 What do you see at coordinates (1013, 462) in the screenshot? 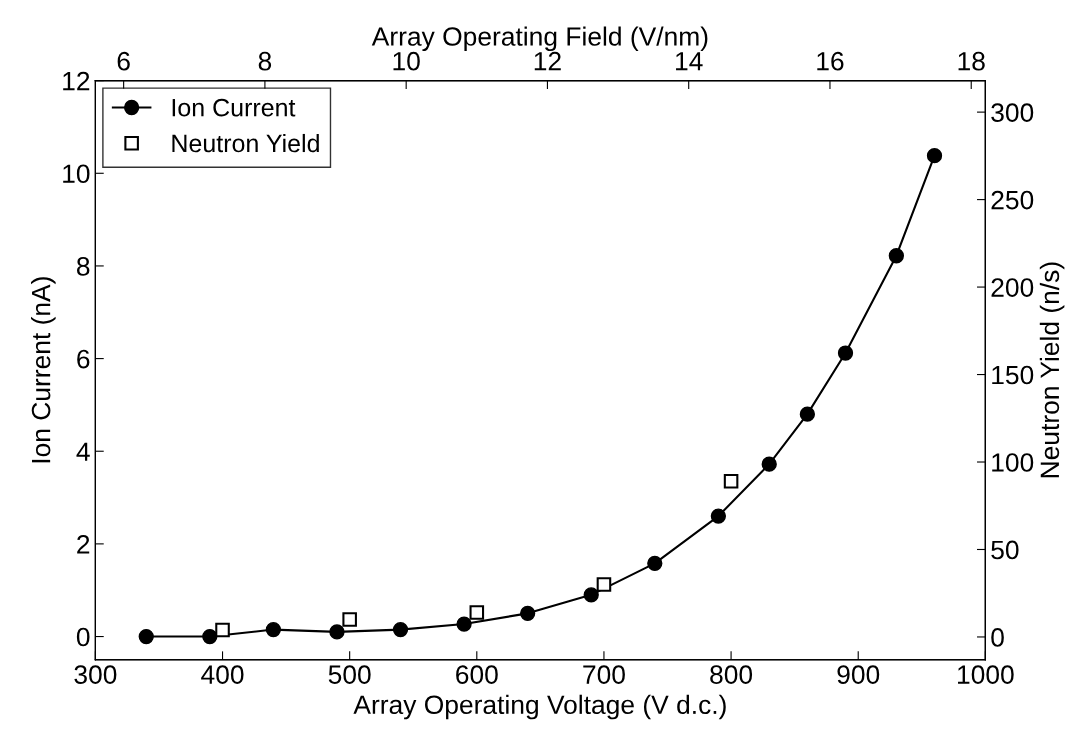
I see `y2-tick-label: 100` at bounding box center [1013, 462].